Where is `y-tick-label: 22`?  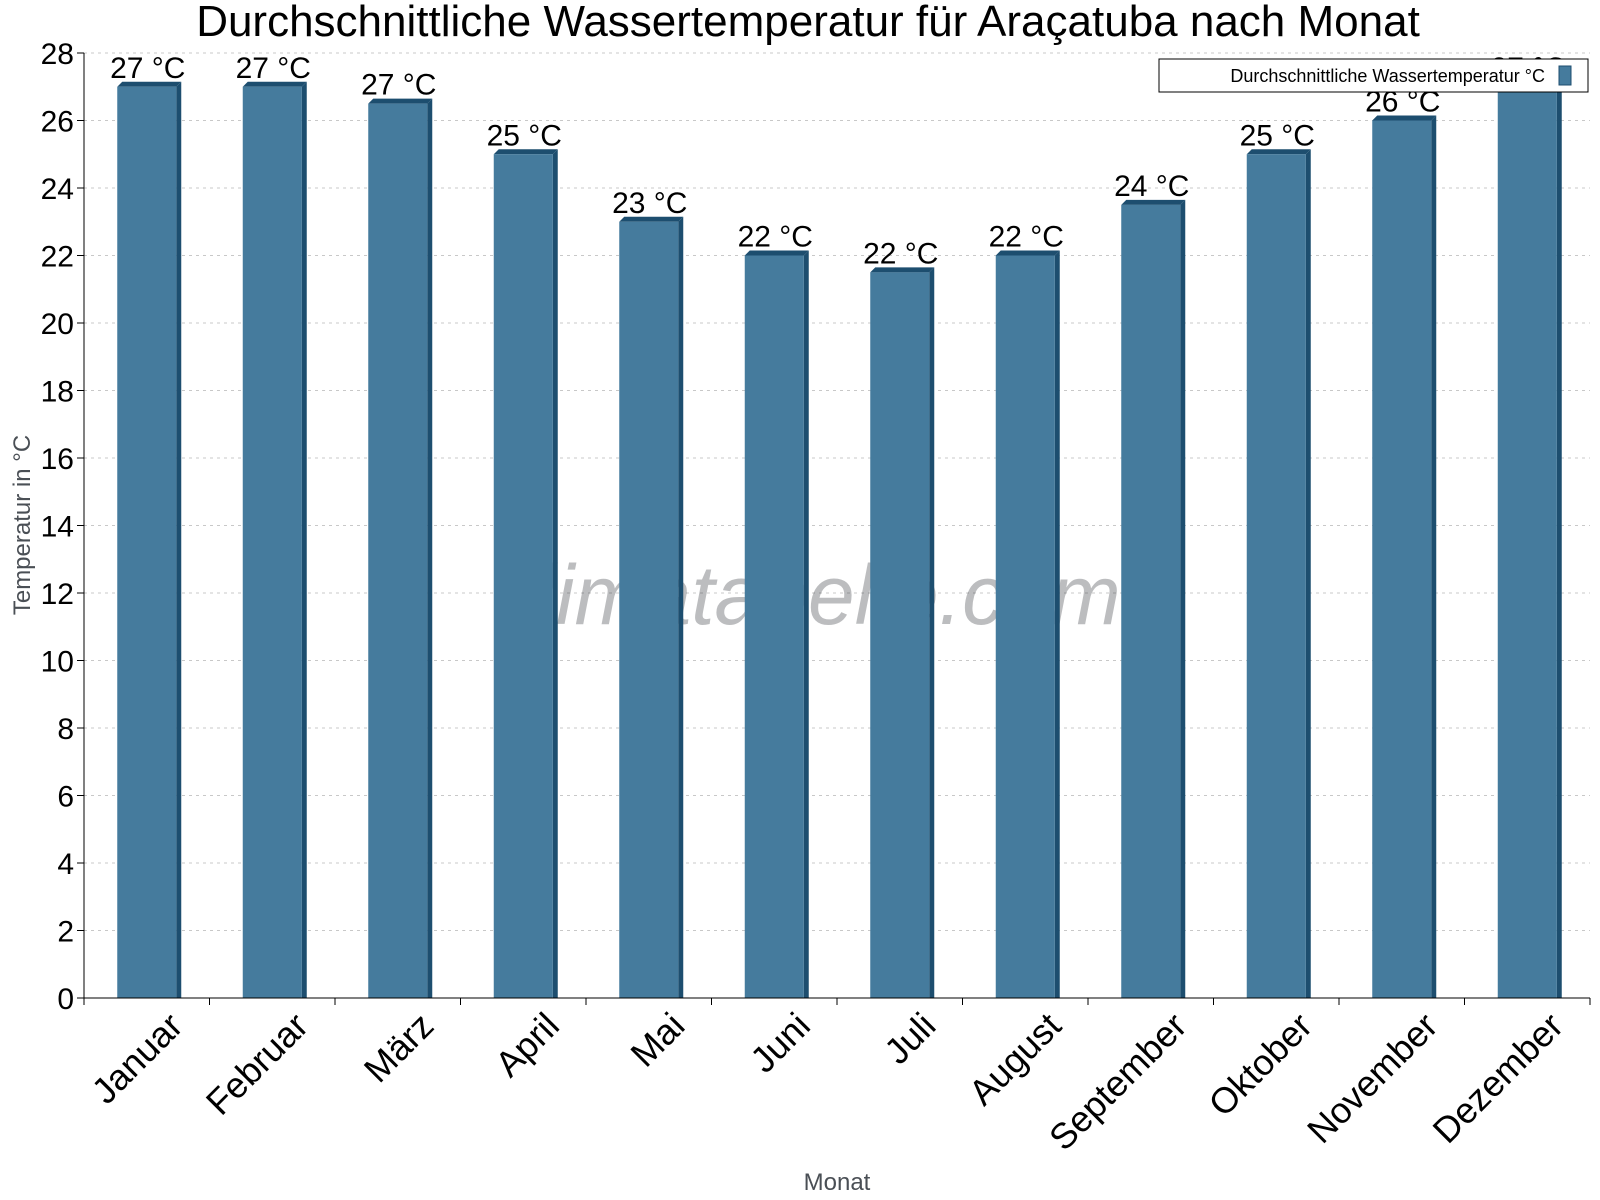
y-tick-label: 22 is located at coordinates (57, 257).